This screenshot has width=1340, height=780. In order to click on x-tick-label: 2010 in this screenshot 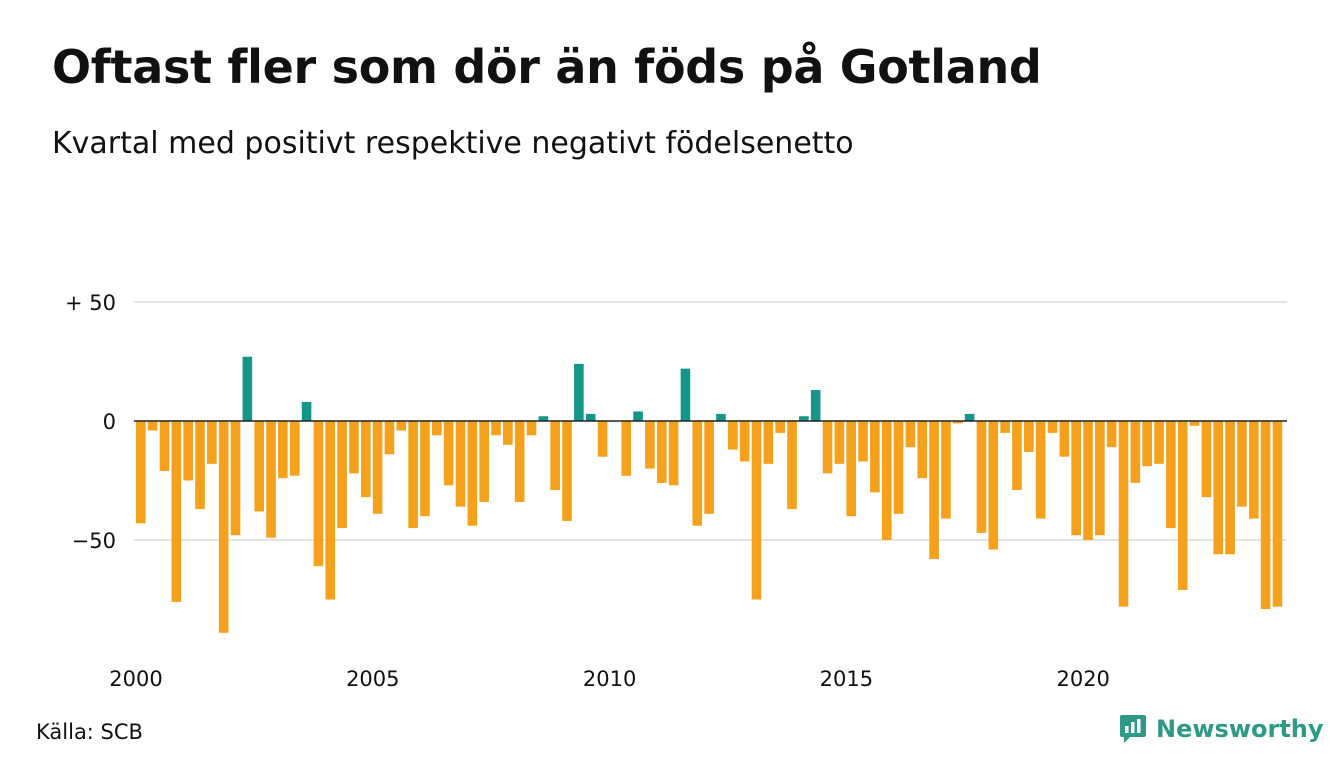, I will do `click(609, 679)`.